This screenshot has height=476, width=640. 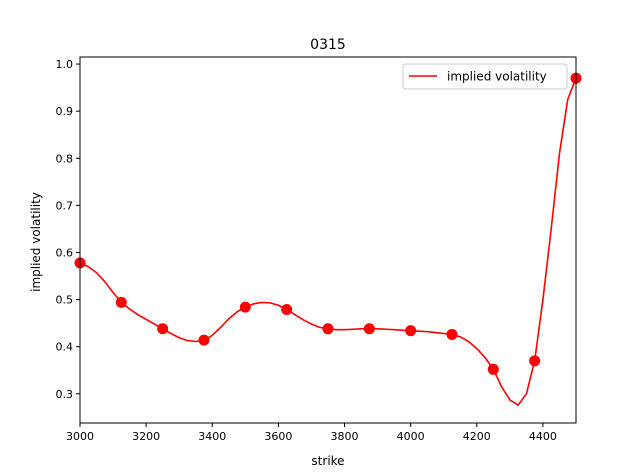 I want to click on x-tick-label: 3600, so click(x=278, y=436).